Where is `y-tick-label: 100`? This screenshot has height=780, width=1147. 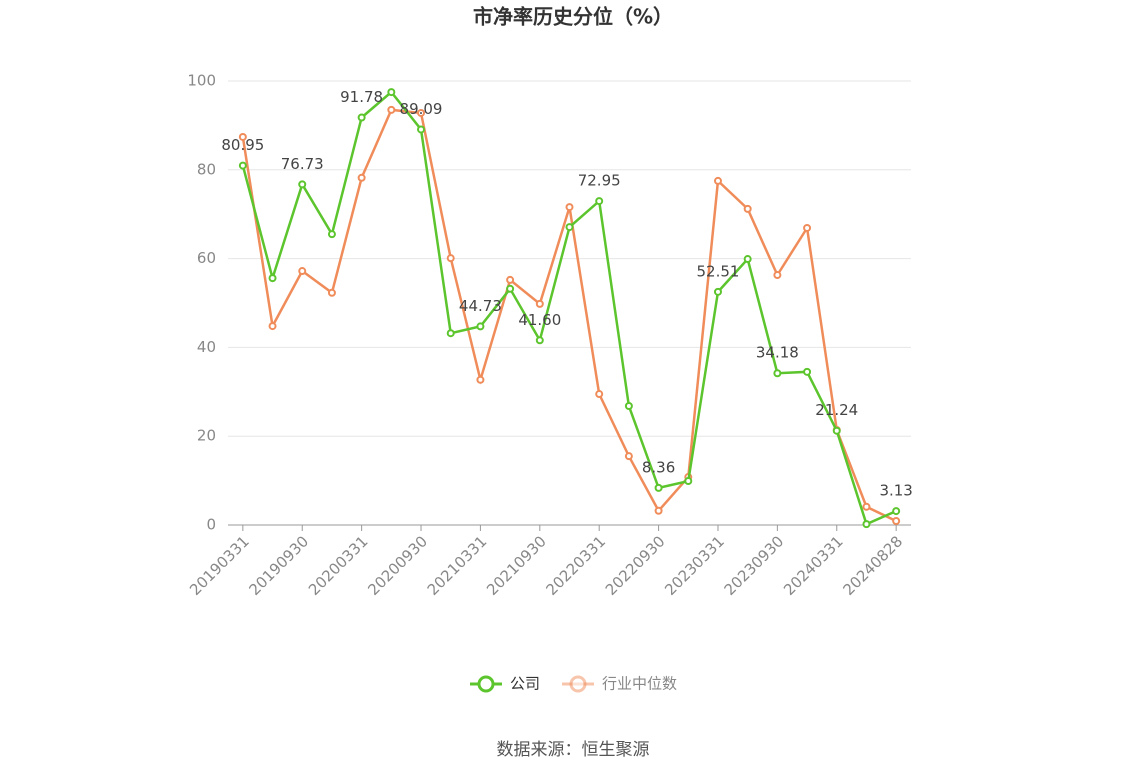
y-tick-label: 100 is located at coordinates (201, 81).